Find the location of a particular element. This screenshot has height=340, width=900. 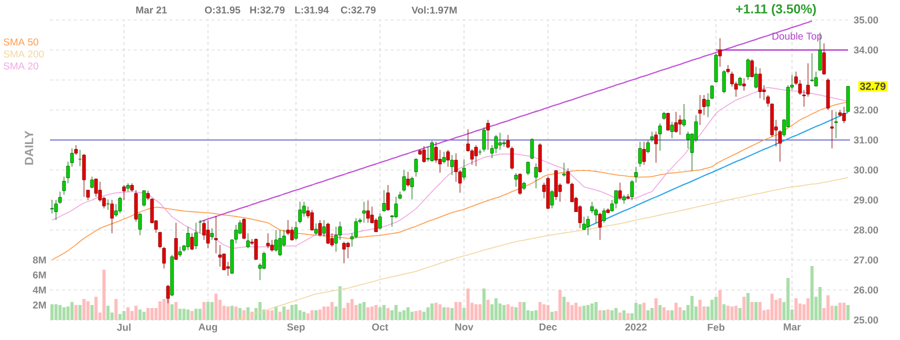

text: +1.11 (3.50%) is located at coordinates (776, 10).